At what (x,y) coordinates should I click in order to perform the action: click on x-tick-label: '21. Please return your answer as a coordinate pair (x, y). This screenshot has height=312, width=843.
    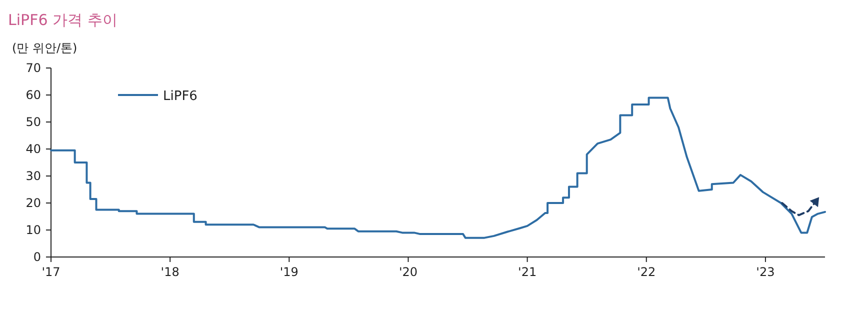
    Looking at the image, I should click on (527, 272).